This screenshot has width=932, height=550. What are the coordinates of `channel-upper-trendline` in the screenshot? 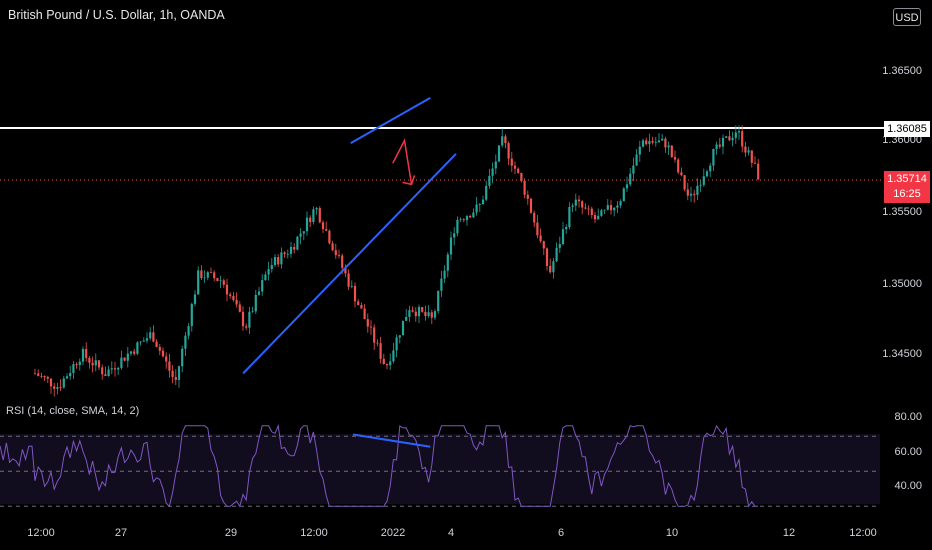 It's located at (390, 120).